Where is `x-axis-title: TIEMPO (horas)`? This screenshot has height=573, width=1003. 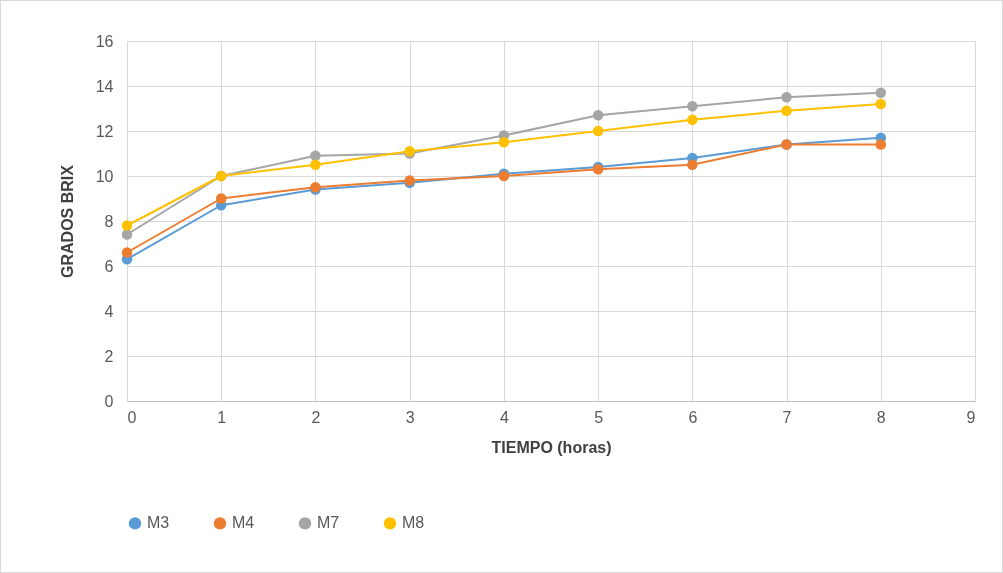
x-axis-title: TIEMPO (horas) is located at coordinates (551, 447).